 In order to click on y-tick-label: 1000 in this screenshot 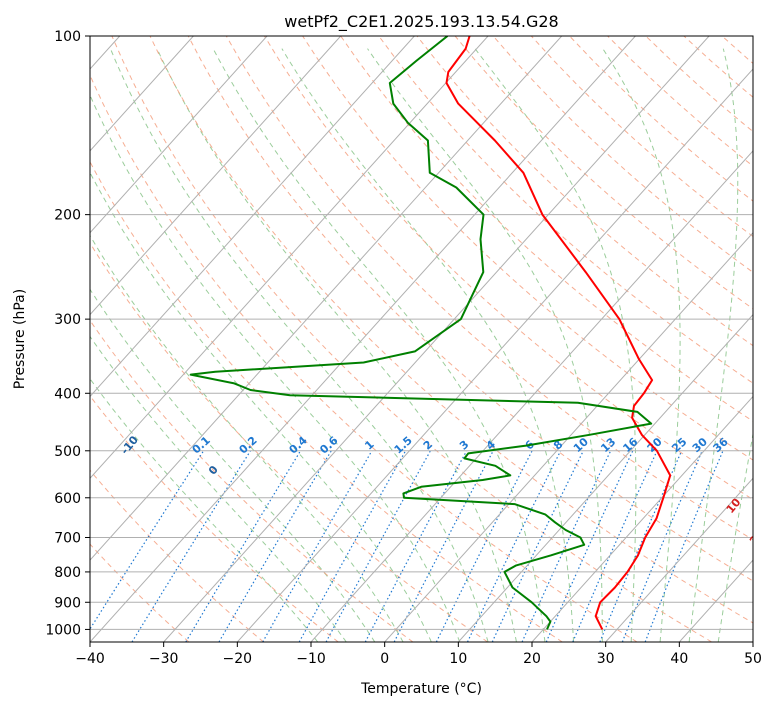, I will do `click(63, 630)`.